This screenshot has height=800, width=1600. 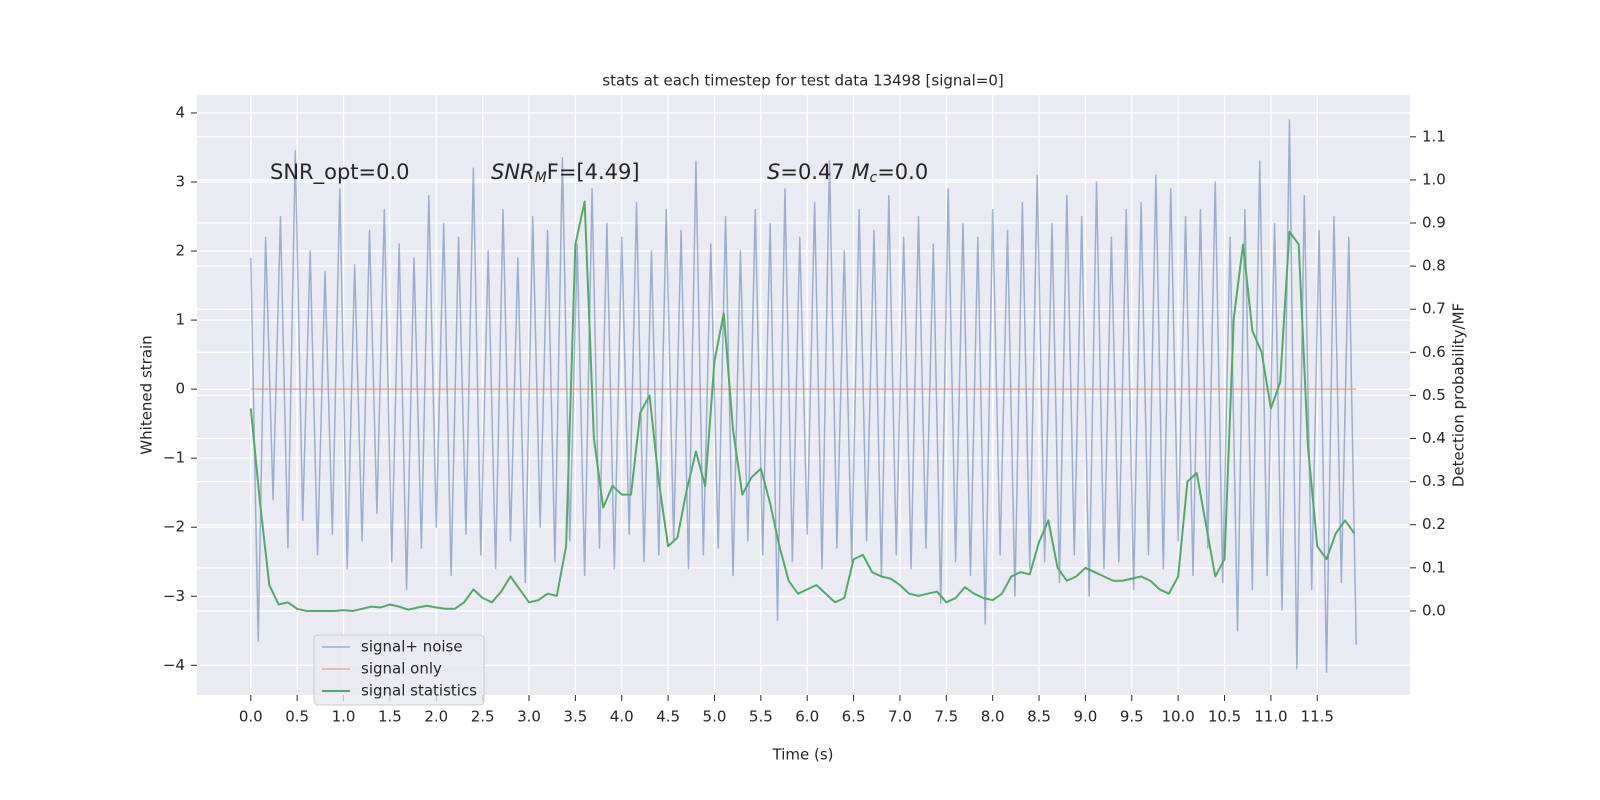 What do you see at coordinates (803, 755) in the screenshot?
I see `x-axis-label: Time (s)` at bounding box center [803, 755].